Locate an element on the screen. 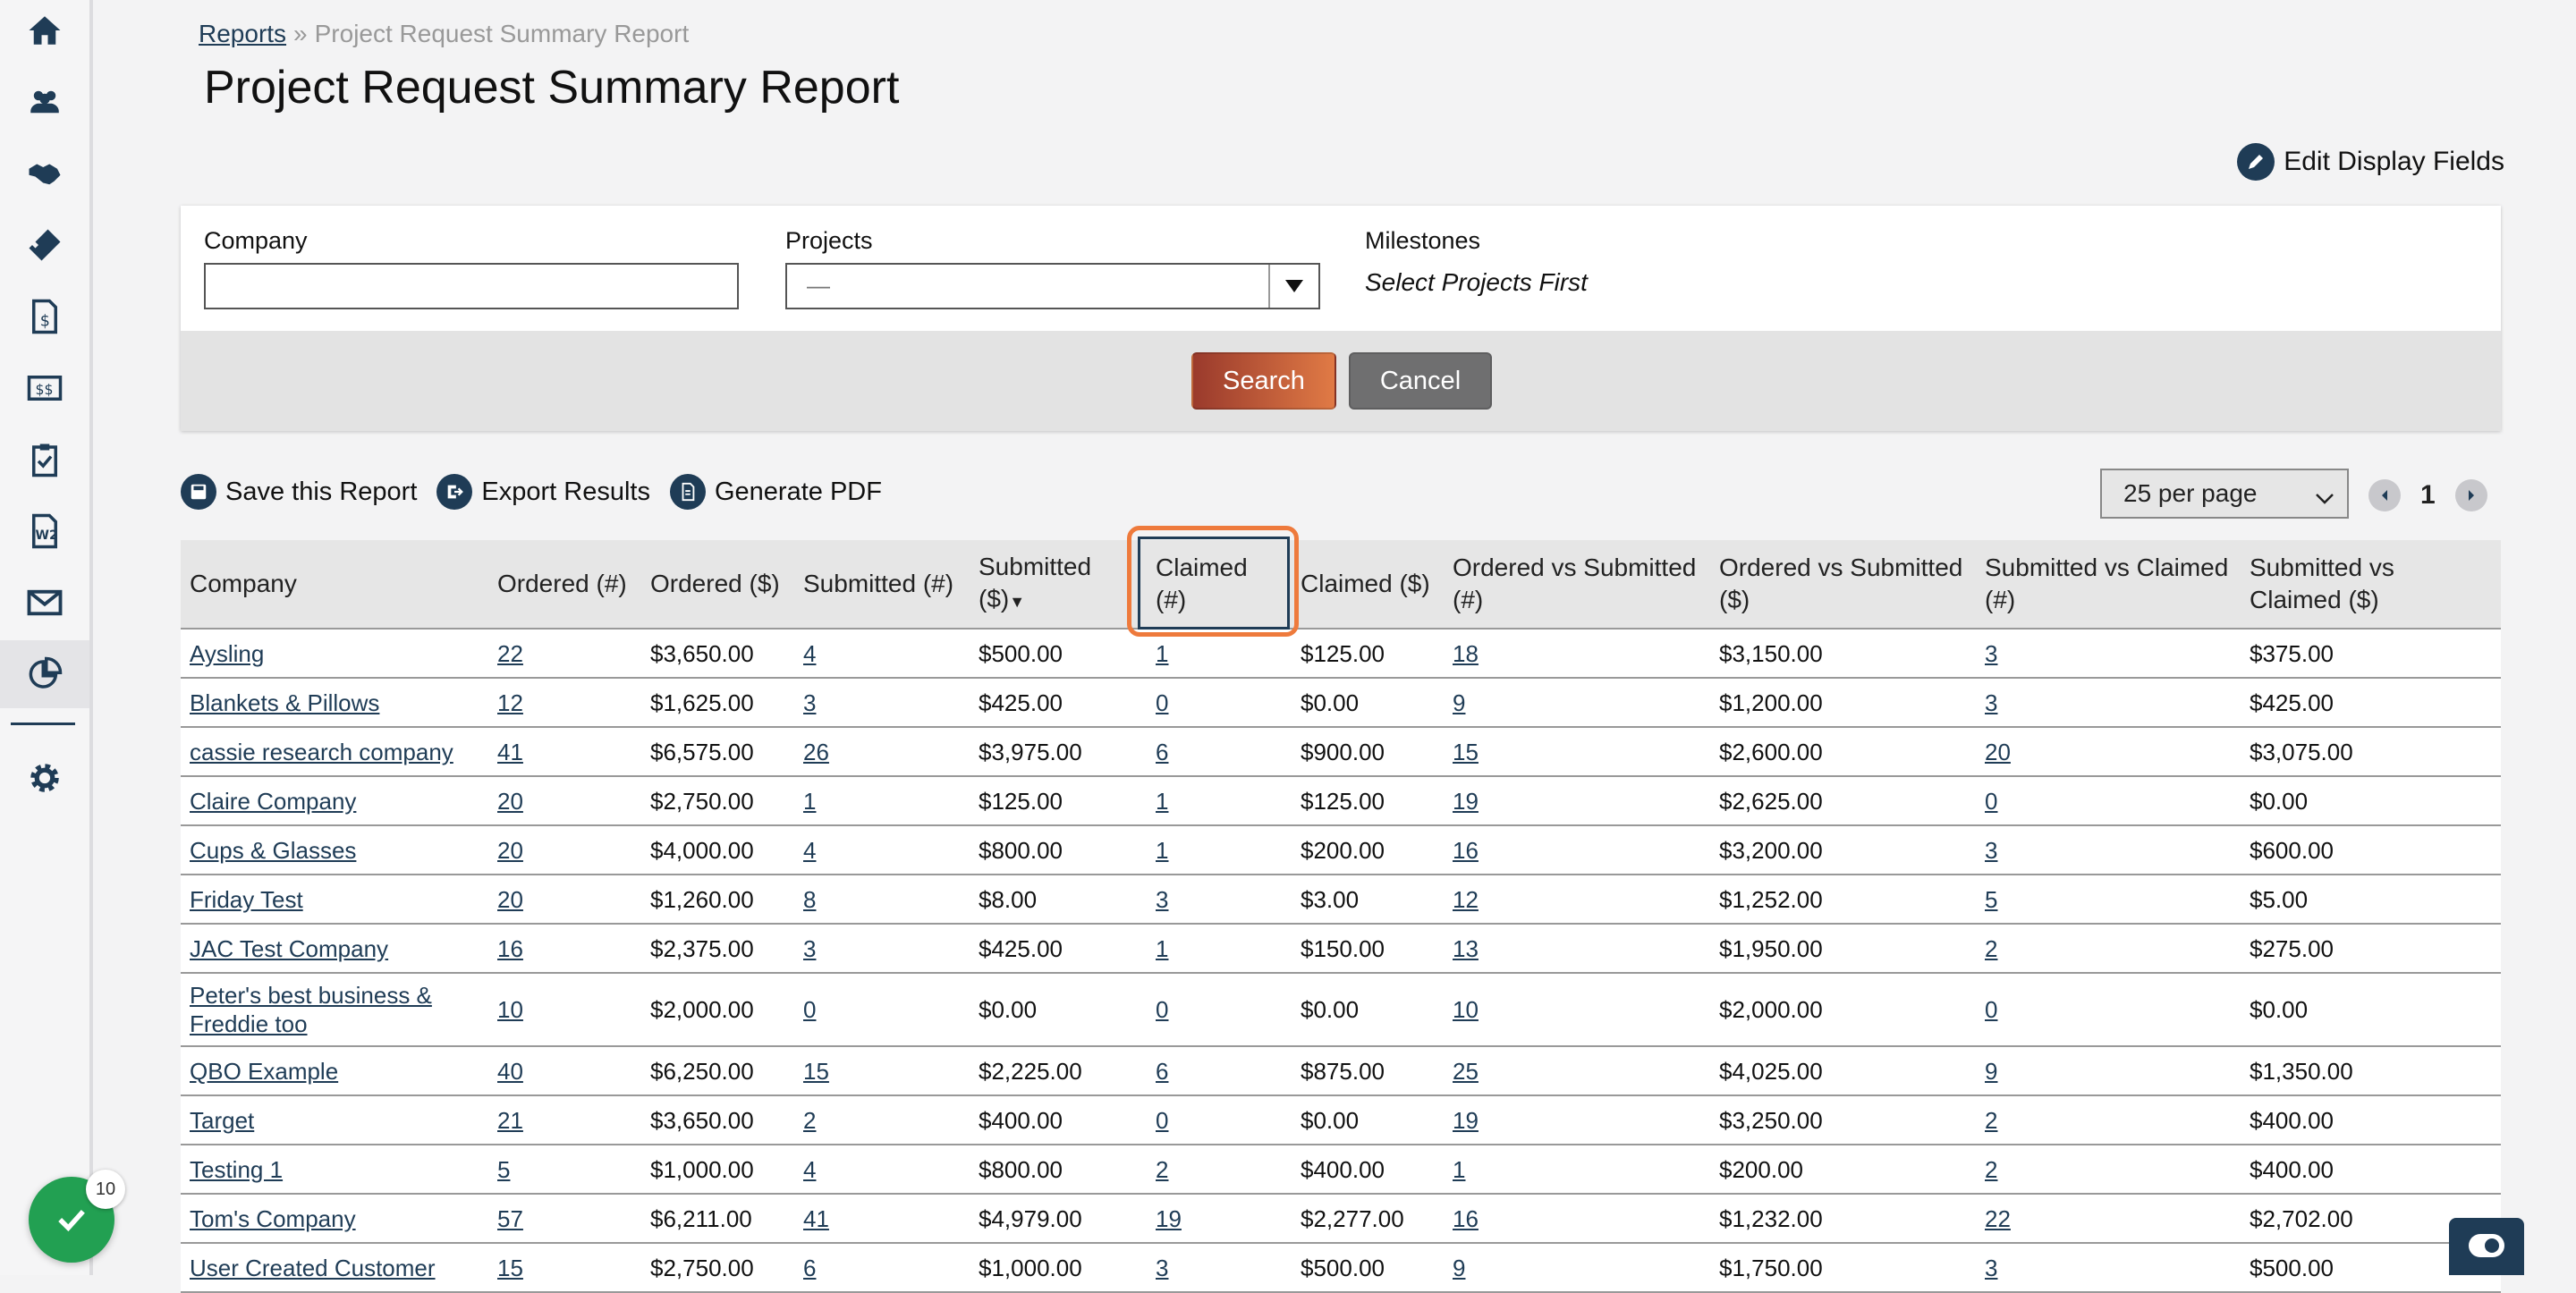 The height and width of the screenshot is (1293, 2576). col-header-ordered-vs-submitted-count: Ordered vs Submitted (#) is located at coordinates (1577, 585).